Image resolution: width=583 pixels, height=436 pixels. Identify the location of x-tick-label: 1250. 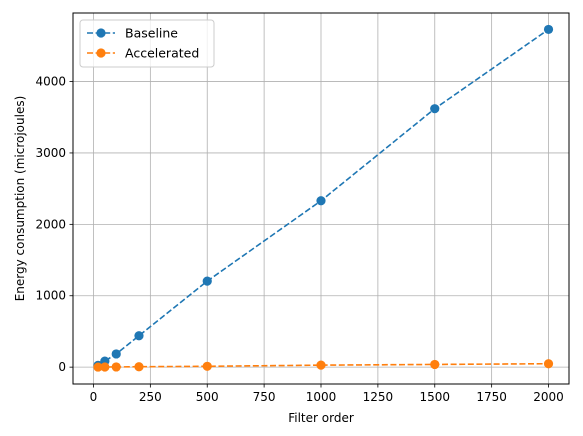
(378, 397).